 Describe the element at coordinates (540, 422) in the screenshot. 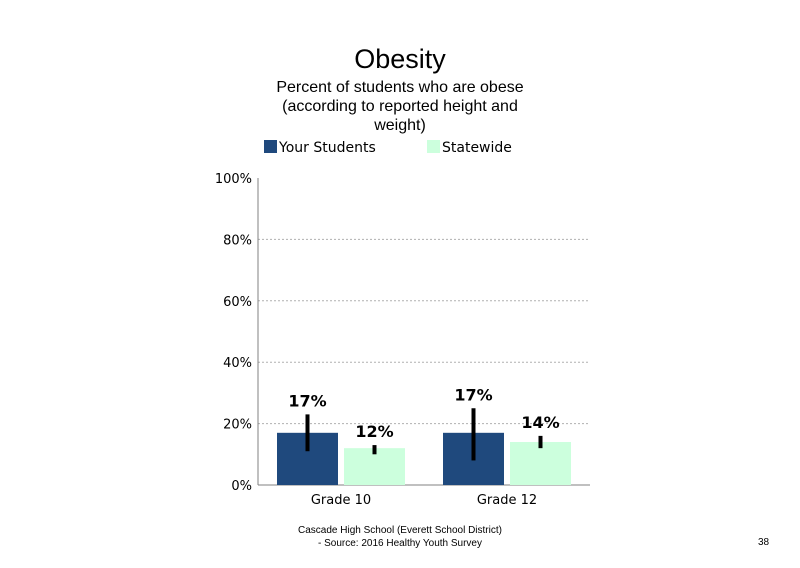

I see `data-label: 14%` at that location.